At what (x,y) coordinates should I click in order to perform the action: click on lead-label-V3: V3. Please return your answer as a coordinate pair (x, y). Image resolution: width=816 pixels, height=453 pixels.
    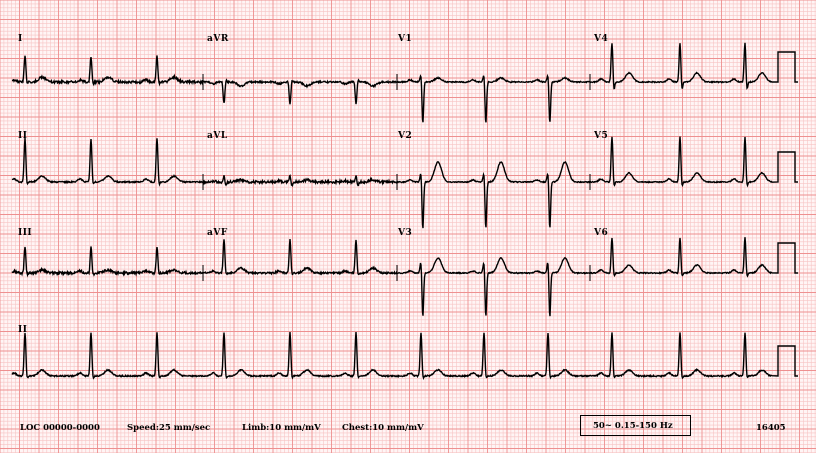
    Looking at the image, I should click on (405, 233).